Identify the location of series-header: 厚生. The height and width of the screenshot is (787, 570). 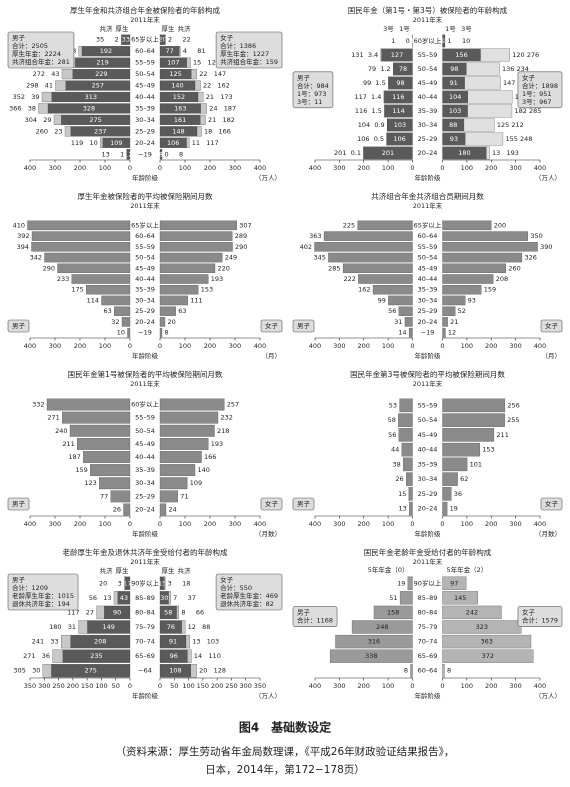
(169, 28).